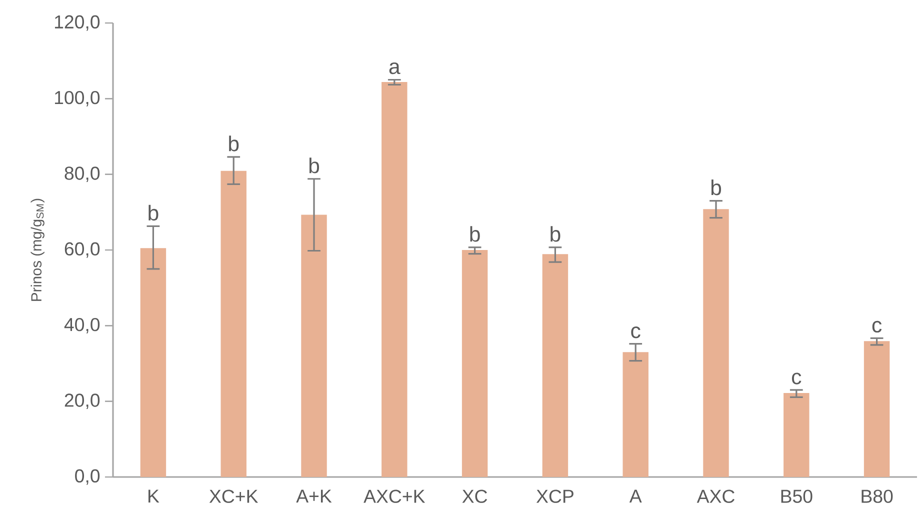  Describe the element at coordinates (796, 496) in the screenshot. I see `x-tick-label: B50` at that location.